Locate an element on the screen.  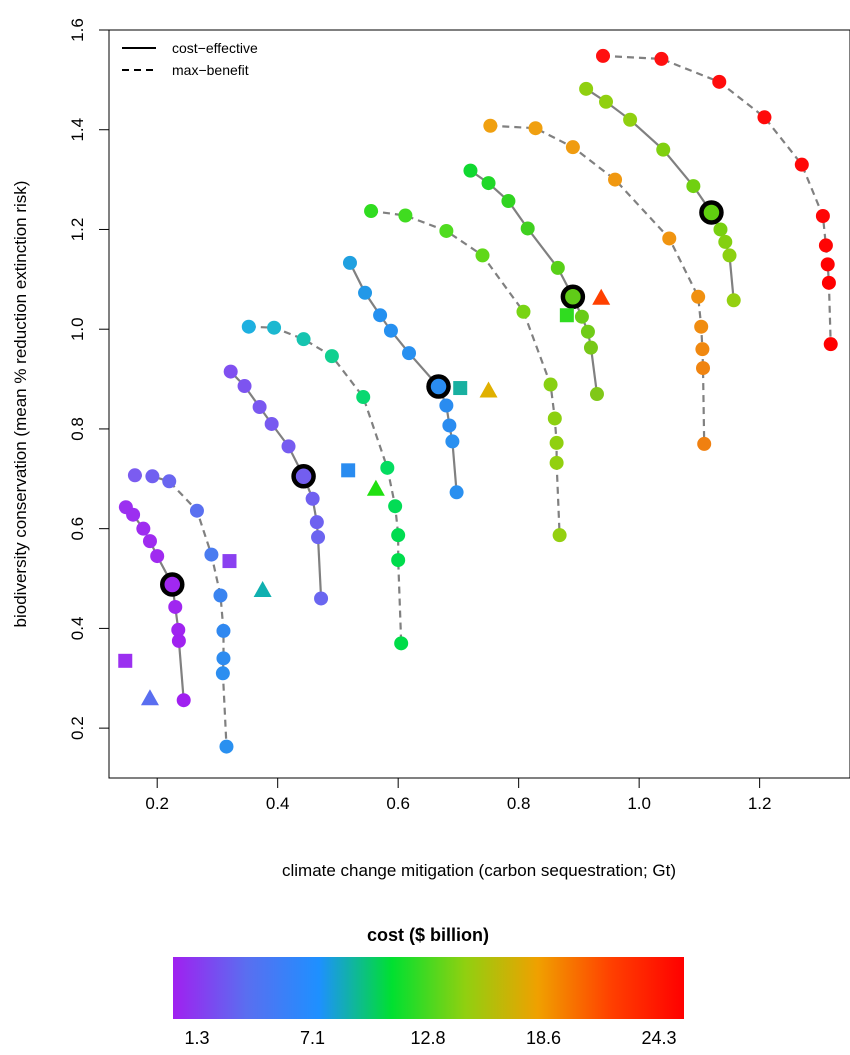
legend-label: cost−effective is located at coordinates (215, 48).